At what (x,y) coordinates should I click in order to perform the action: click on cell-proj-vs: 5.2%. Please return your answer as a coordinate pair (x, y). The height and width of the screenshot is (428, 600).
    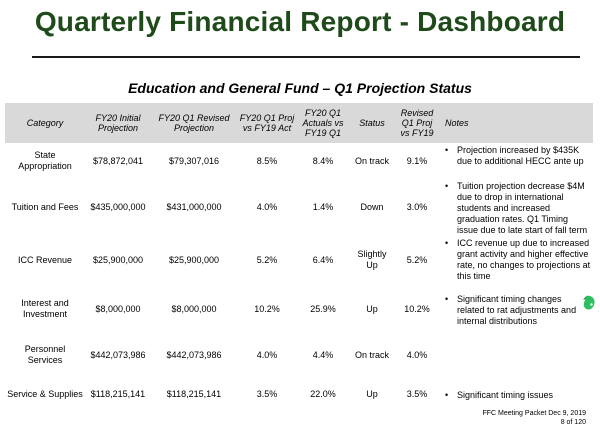
    Looking at the image, I should click on (267, 259).